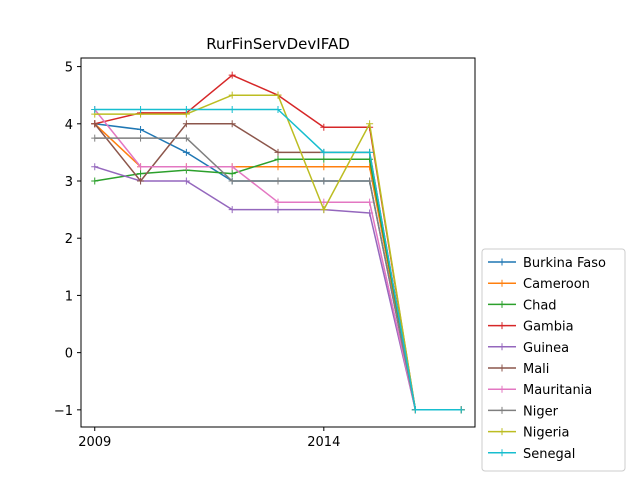 The width and height of the screenshot is (640, 480). I want to click on legend-item-senegal: Senegal, so click(531, 454).